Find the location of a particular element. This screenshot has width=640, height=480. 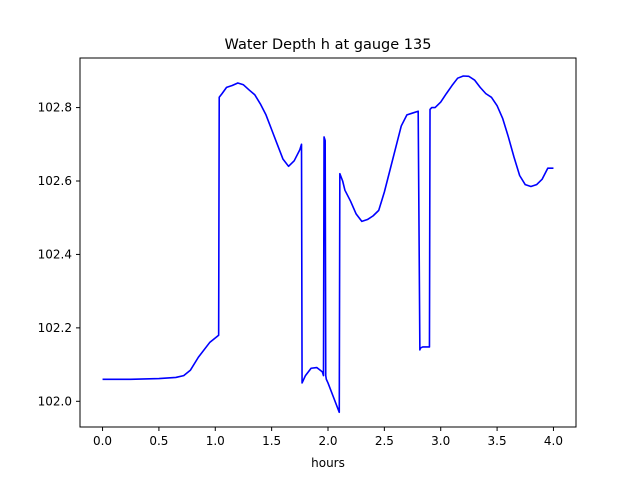

x-axis-ticks: 0.0 0.5 1.0 1.5 2.0 2.5 3.0 3.5 4.0 is located at coordinates (328, 437).